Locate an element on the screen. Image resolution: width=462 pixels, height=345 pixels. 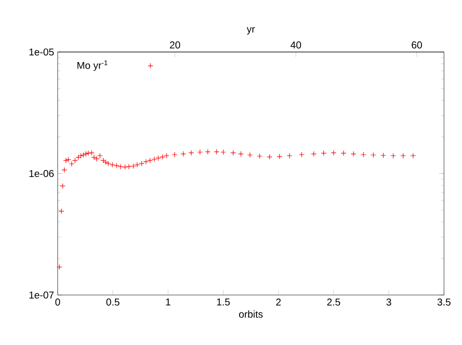
x2-axis-title: yr is located at coordinates (250, 31).